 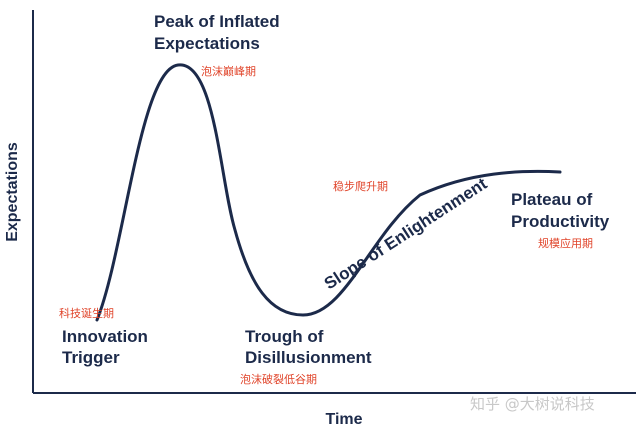 What do you see at coordinates (560, 221) in the screenshot?
I see `plateau-label-line2: Productivity` at bounding box center [560, 221].